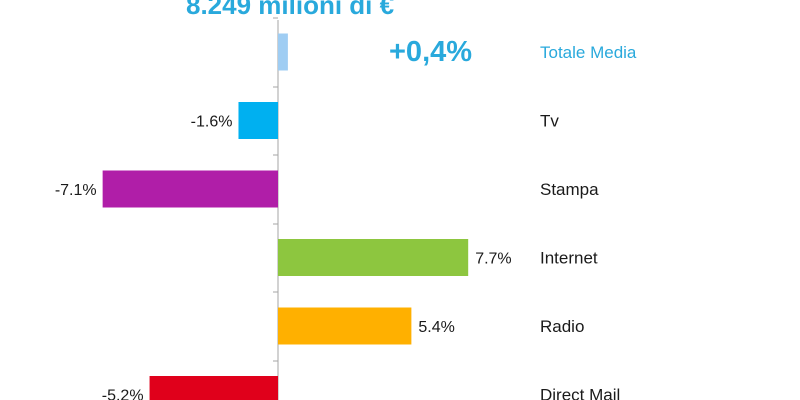 The width and height of the screenshot is (800, 400). Describe the element at coordinates (588, 52) in the screenshot. I see `category-label: Totale Media` at that location.